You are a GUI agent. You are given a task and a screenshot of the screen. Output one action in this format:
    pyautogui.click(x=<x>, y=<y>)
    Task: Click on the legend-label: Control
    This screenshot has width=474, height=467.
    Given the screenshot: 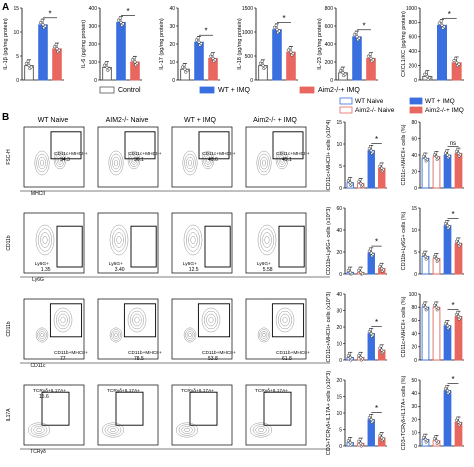 What is the action you would take?
    pyautogui.click(x=129, y=90)
    